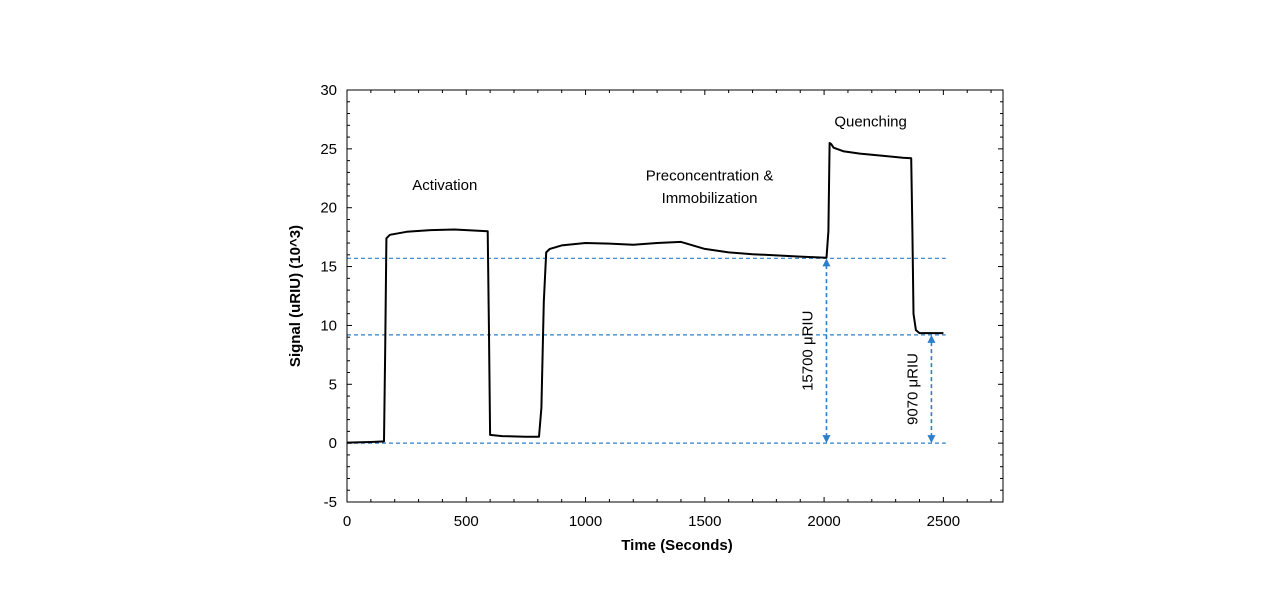  What do you see at coordinates (328, 325) in the screenshot?
I see `y-tick-label: 10` at bounding box center [328, 325].